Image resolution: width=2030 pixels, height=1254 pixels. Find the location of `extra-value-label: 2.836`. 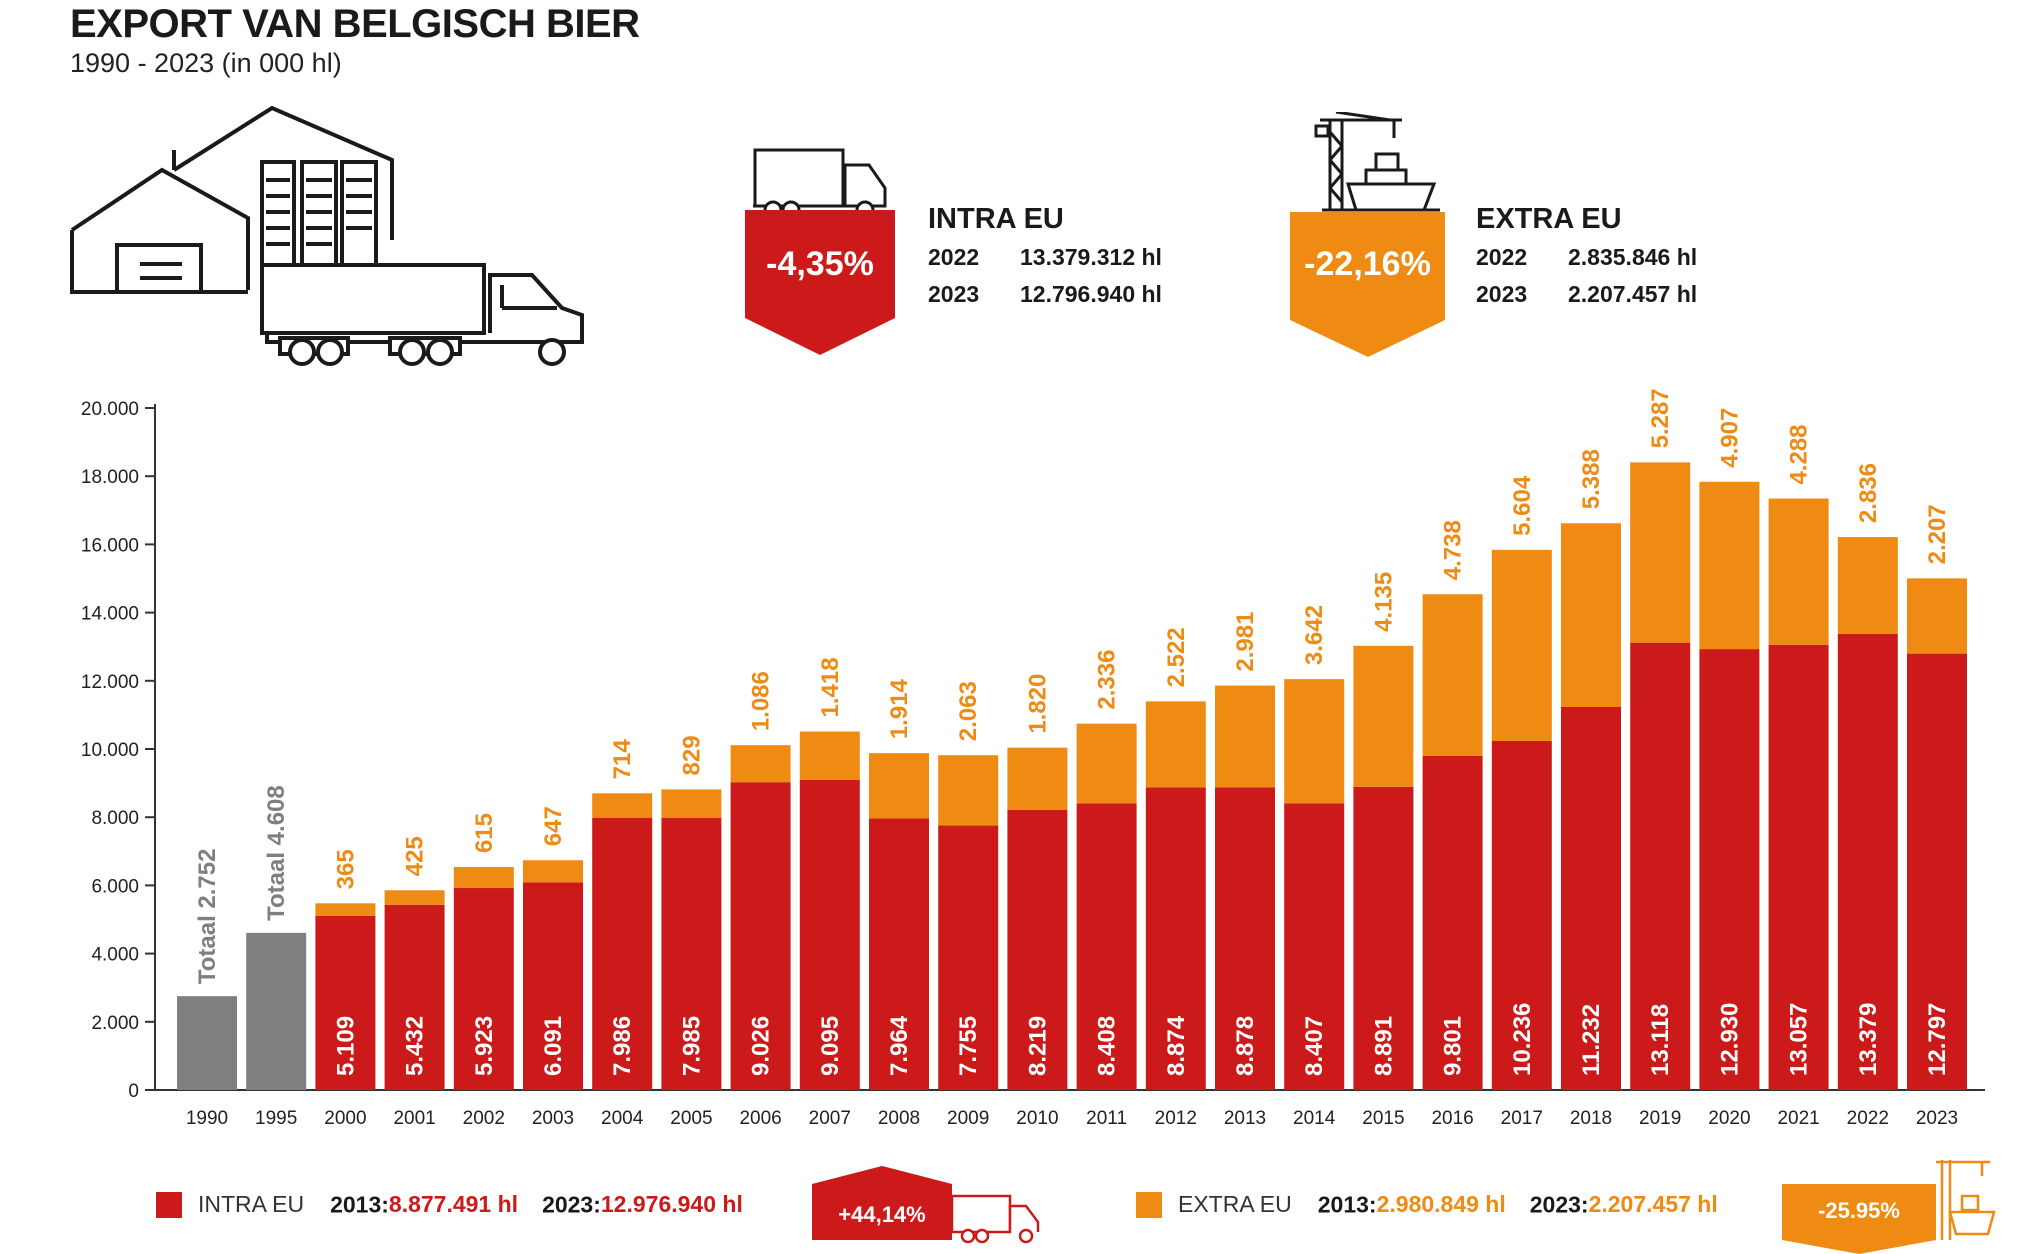

extra-value-label: 2.836 is located at coordinates (1868, 493).